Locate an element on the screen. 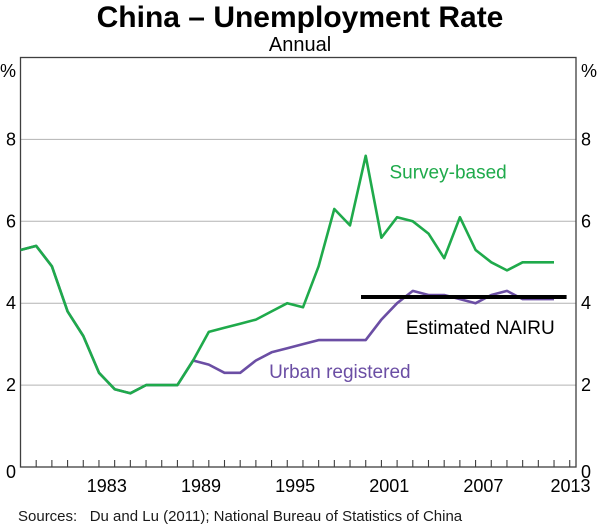  estimated-nairu-label: Estimated NAIRU is located at coordinates (480, 328).